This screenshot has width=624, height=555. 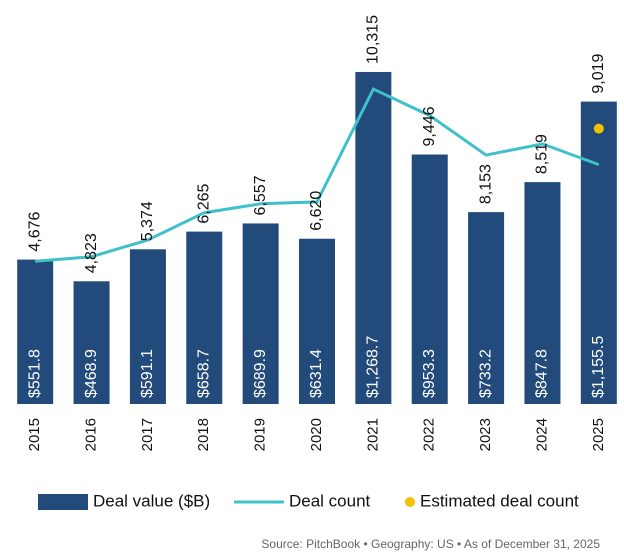 What do you see at coordinates (147, 221) in the screenshot?
I see `count-label: 5,374` at bounding box center [147, 221].